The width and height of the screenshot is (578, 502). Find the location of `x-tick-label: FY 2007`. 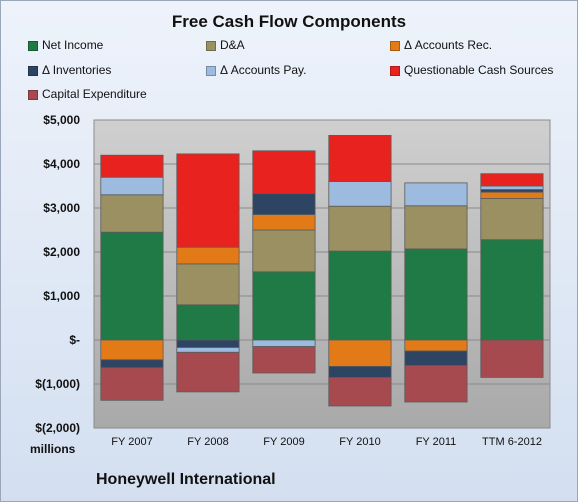

x-tick-label: FY 2007 is located at coordinates (131, 442).